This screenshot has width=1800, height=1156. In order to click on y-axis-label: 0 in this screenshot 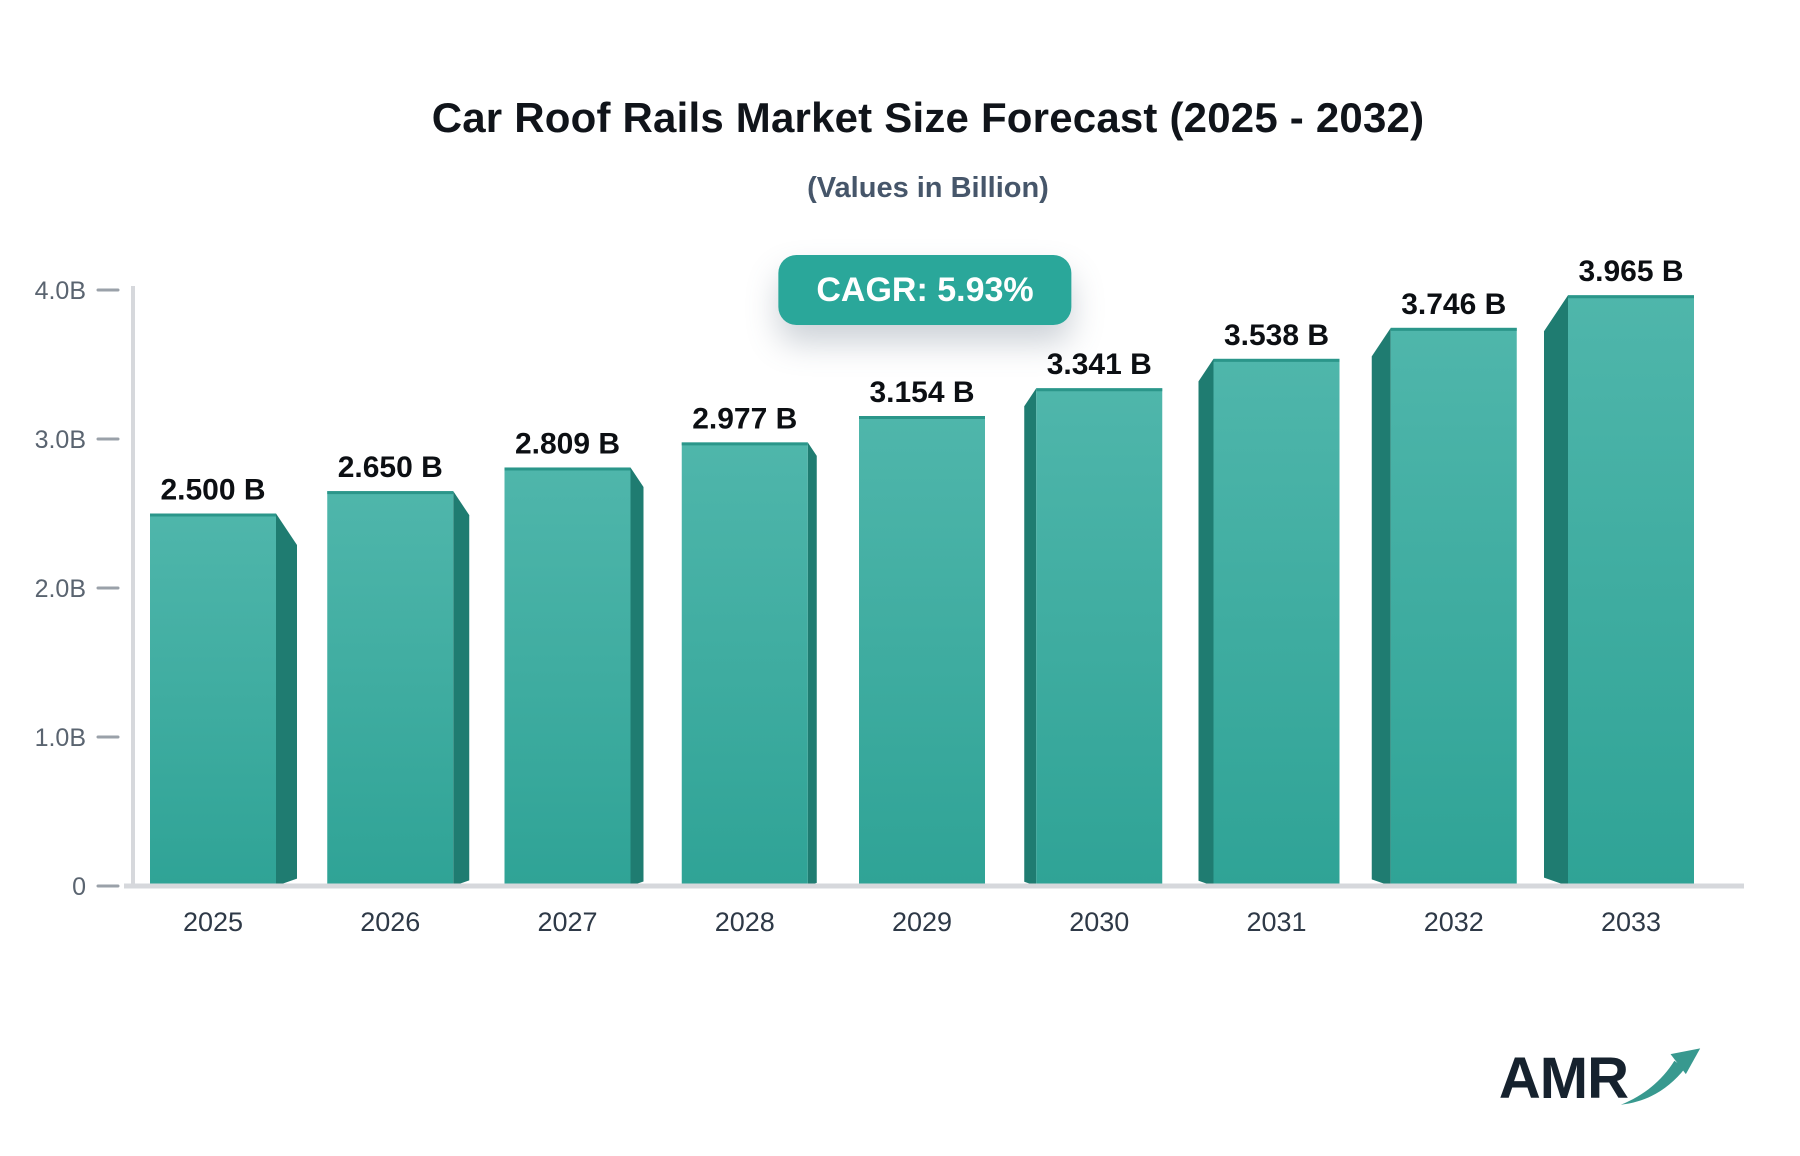, I will do `click(79, 887)`.